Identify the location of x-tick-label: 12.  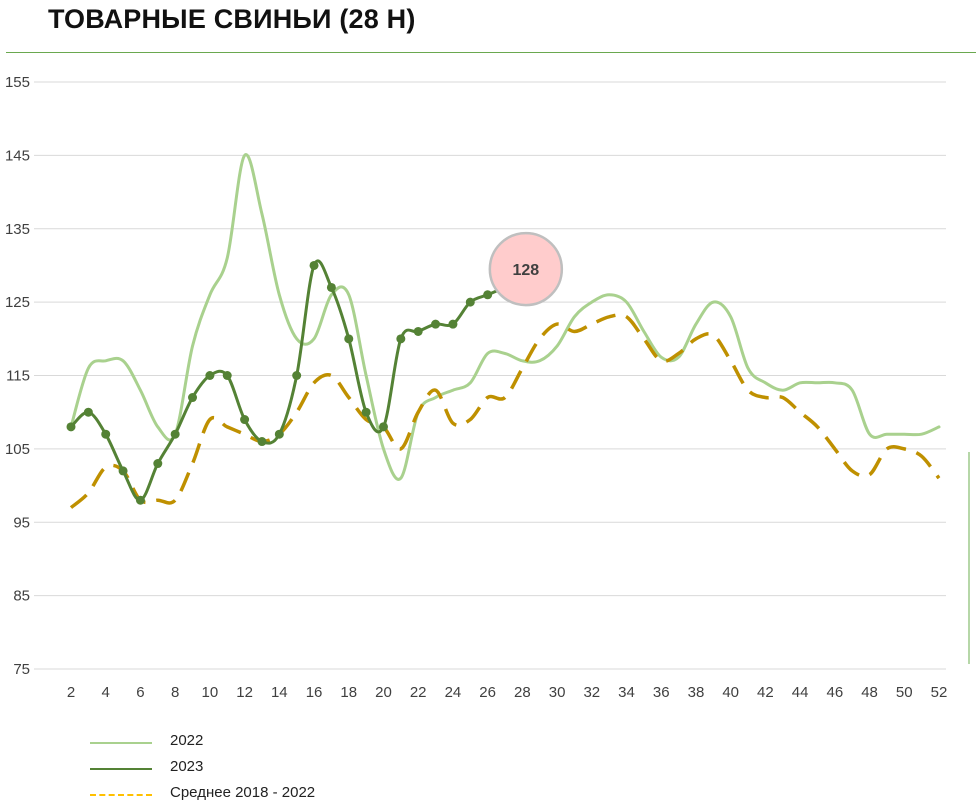
(244, 692).